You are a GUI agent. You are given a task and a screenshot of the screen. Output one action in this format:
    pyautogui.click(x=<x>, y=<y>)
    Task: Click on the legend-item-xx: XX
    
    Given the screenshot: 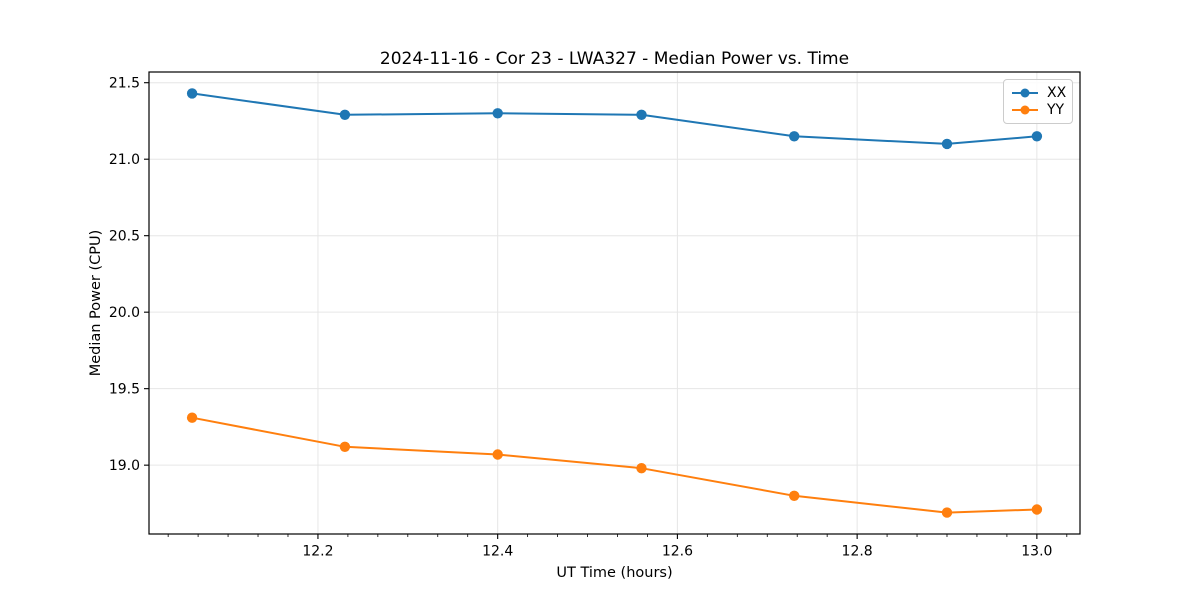 What is the action you would take?
    pyautogui.click(x=1039, y=92)
    